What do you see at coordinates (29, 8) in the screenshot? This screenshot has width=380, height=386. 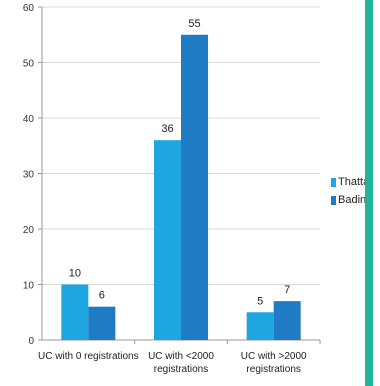 I see `y-tick-label: 60` at bounding box center [29, 8].